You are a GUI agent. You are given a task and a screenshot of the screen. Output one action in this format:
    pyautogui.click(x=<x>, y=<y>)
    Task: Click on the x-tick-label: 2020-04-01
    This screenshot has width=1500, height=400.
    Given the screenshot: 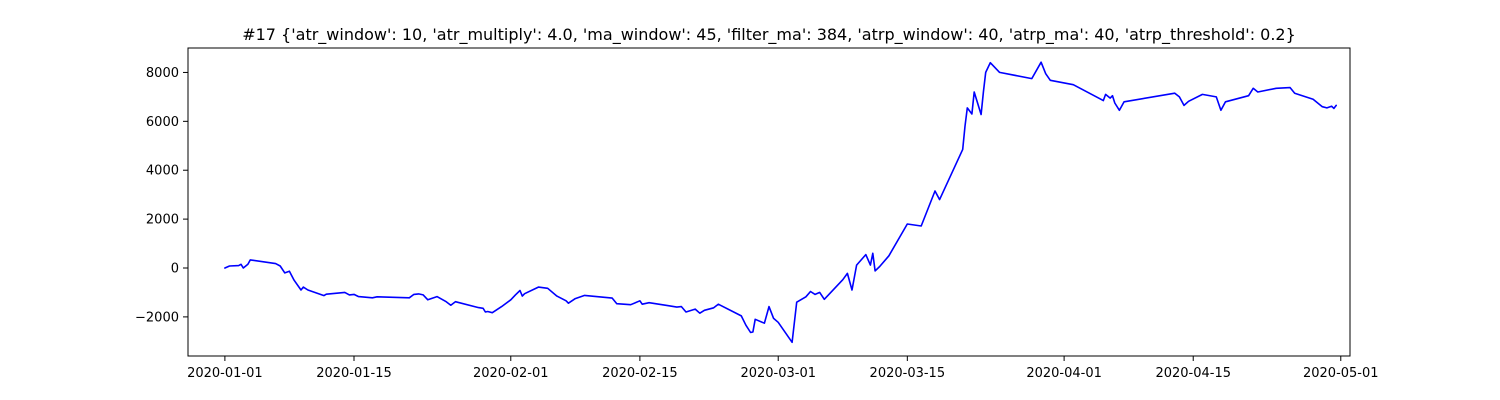 What is the action you would take?
    pyautogui.click(x=1064, y=373)
    